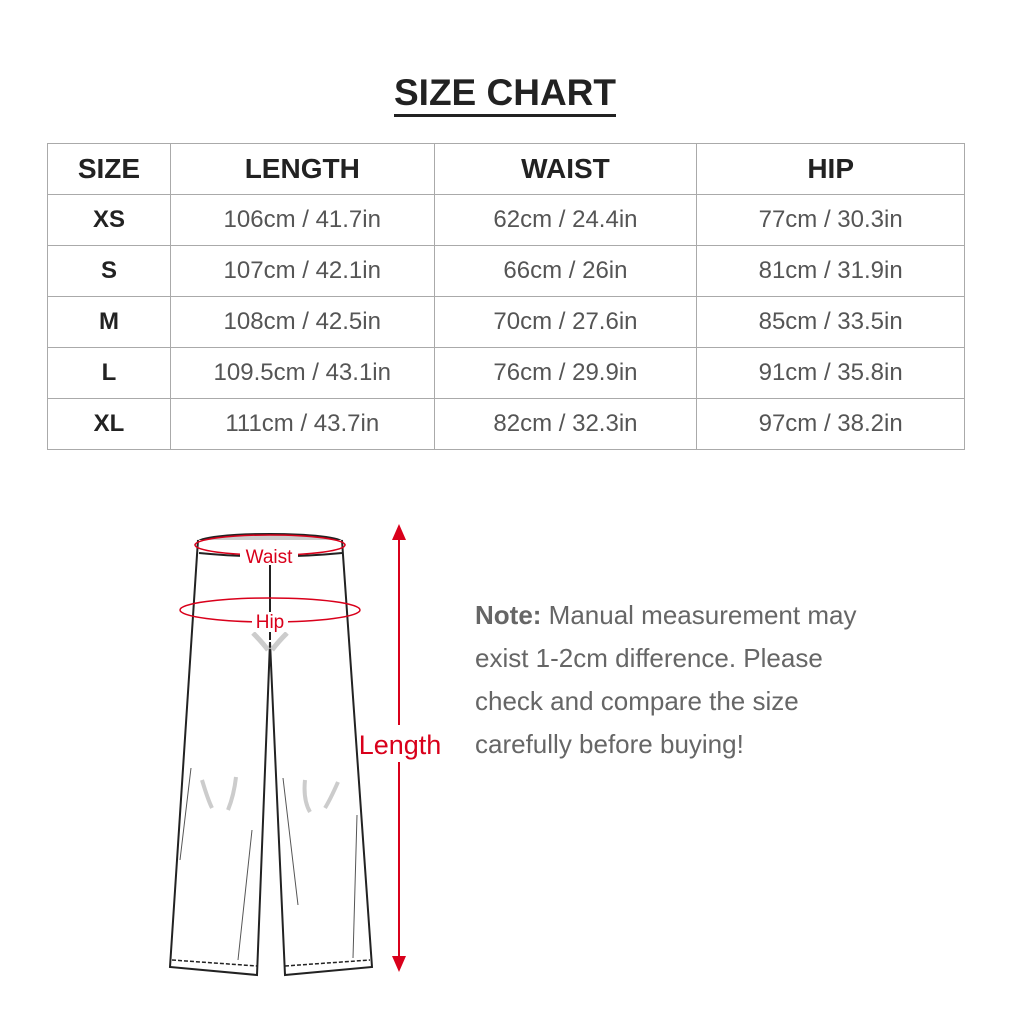  What do you see at coordinates (109, 169) in the screenshot?
I see `header-size: SIZE` at bounding box center [109, 169].